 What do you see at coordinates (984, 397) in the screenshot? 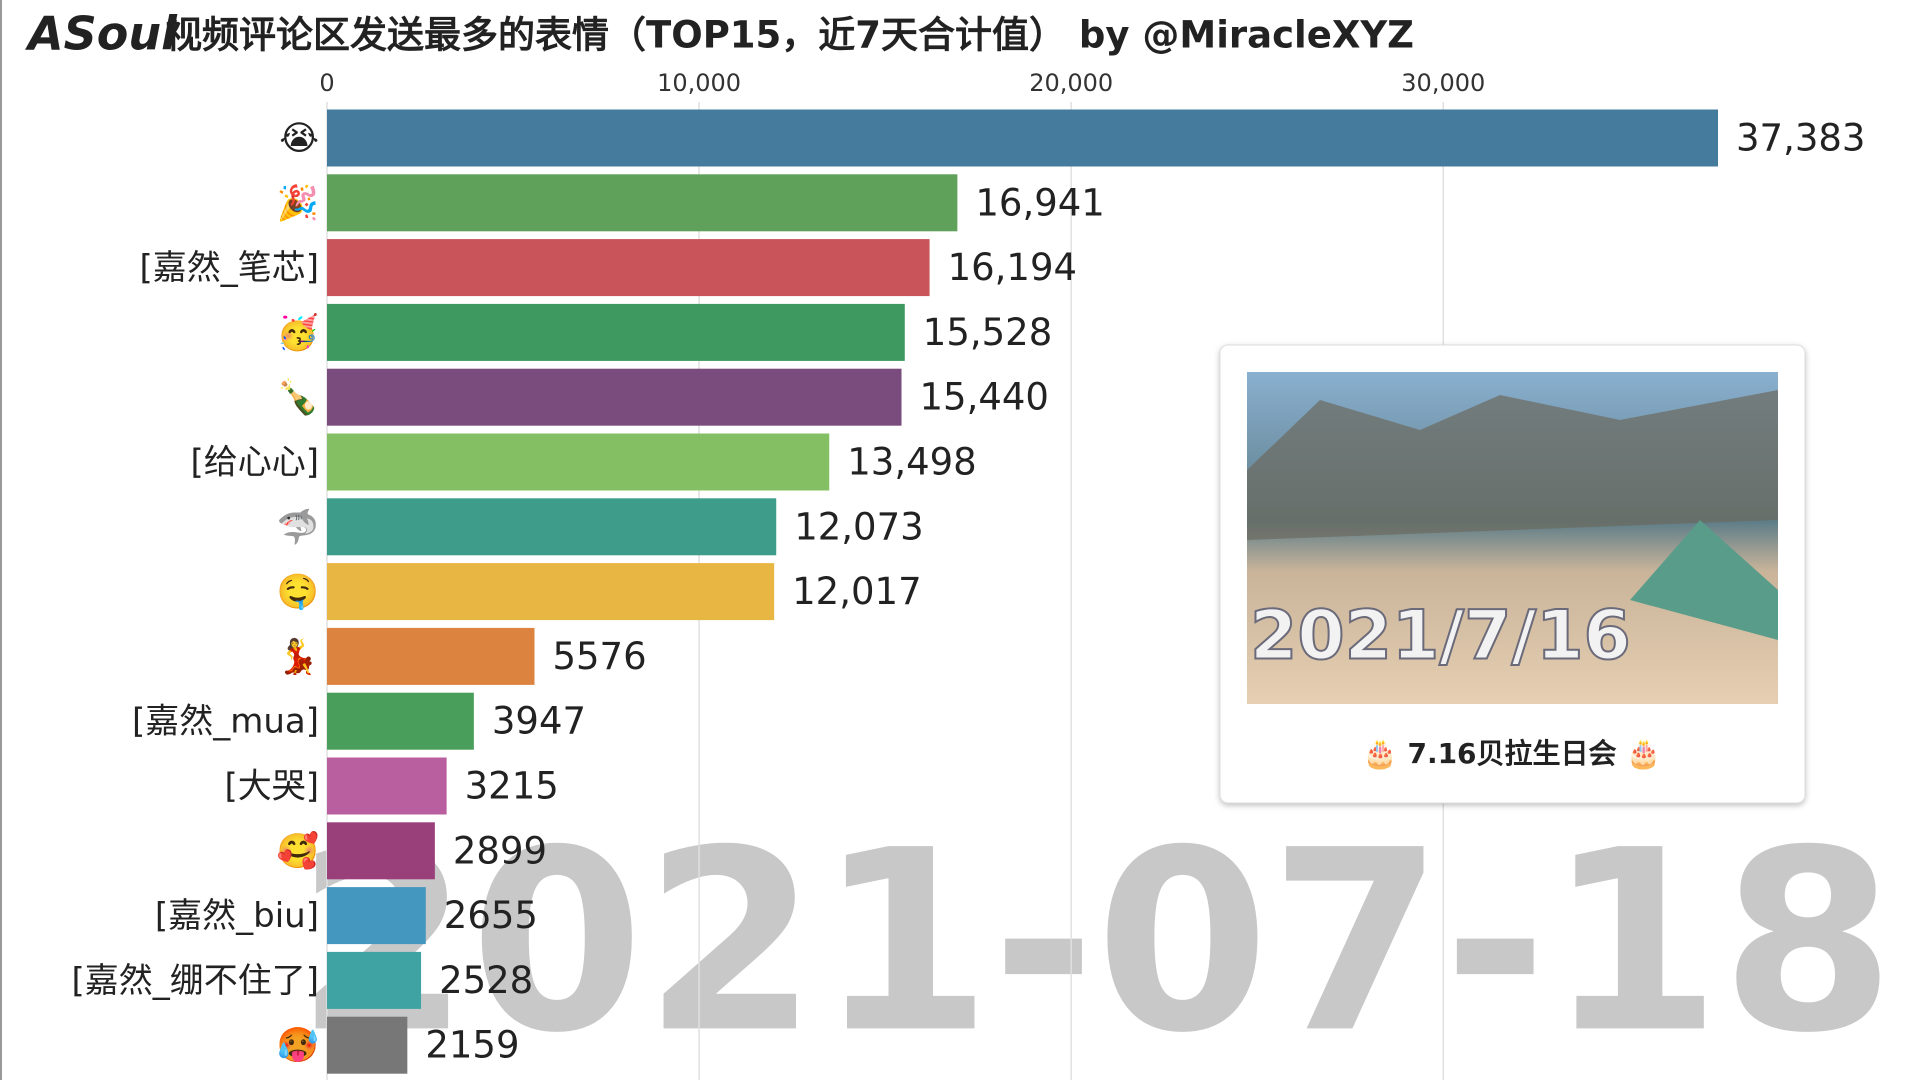
I see `value-label: 15,440` at bounding box center [984, 397].